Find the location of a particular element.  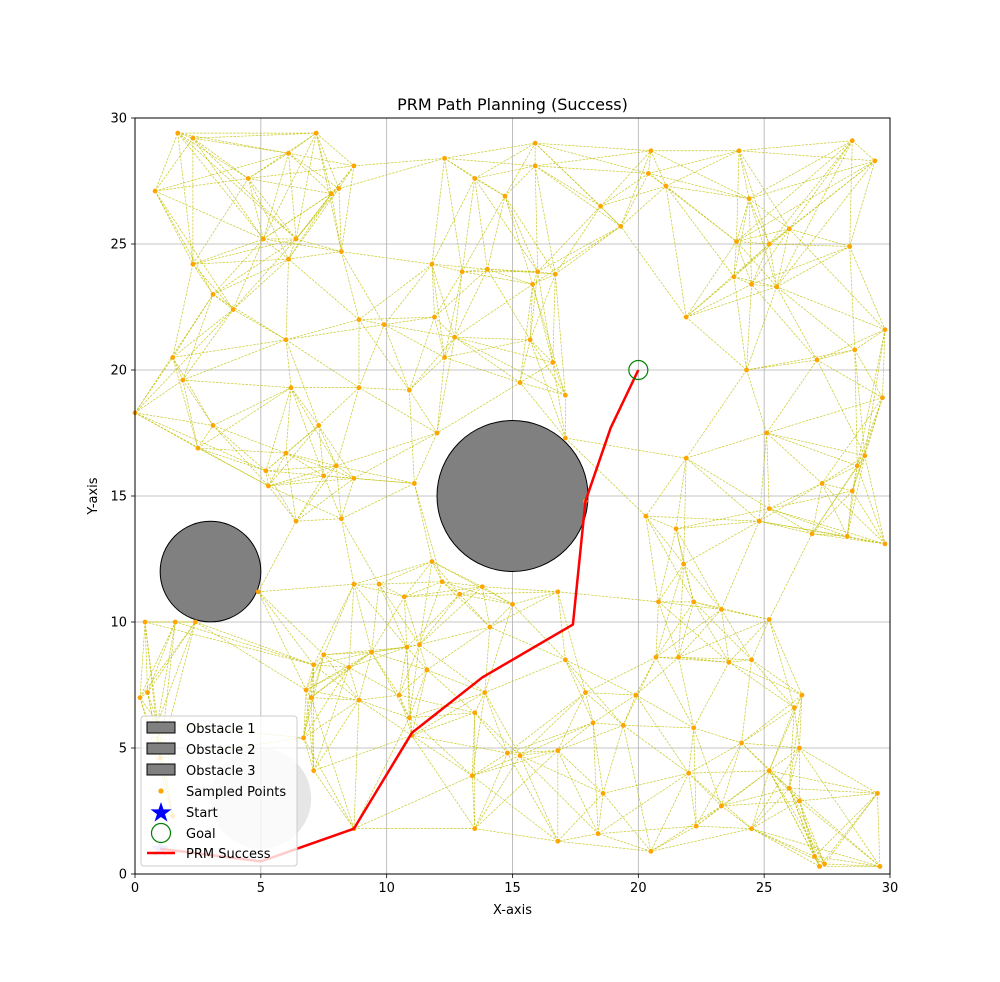

x-tick-label: 15 is located at coordinates (512, 888).